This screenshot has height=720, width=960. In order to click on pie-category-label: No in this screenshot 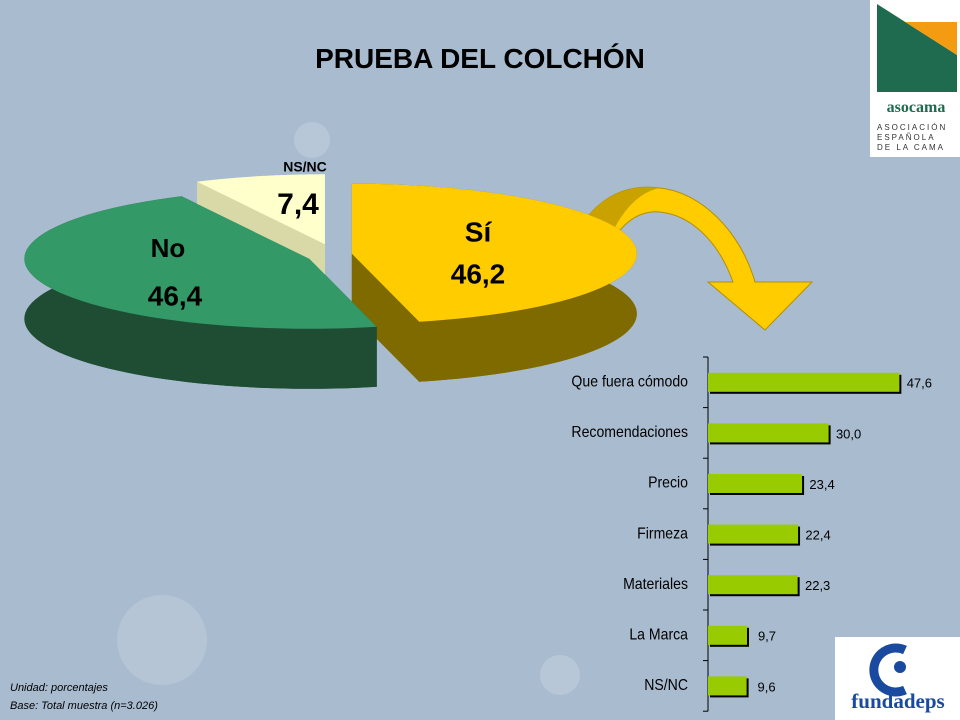, I will do `click(168, 248)`.